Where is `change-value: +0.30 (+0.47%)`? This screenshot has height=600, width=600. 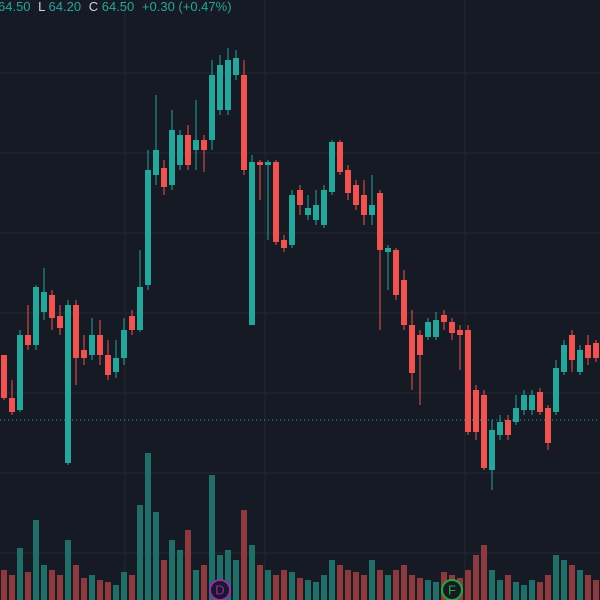 change-value: +0.30 (+0.47%) is located at coordinates (187, 7).